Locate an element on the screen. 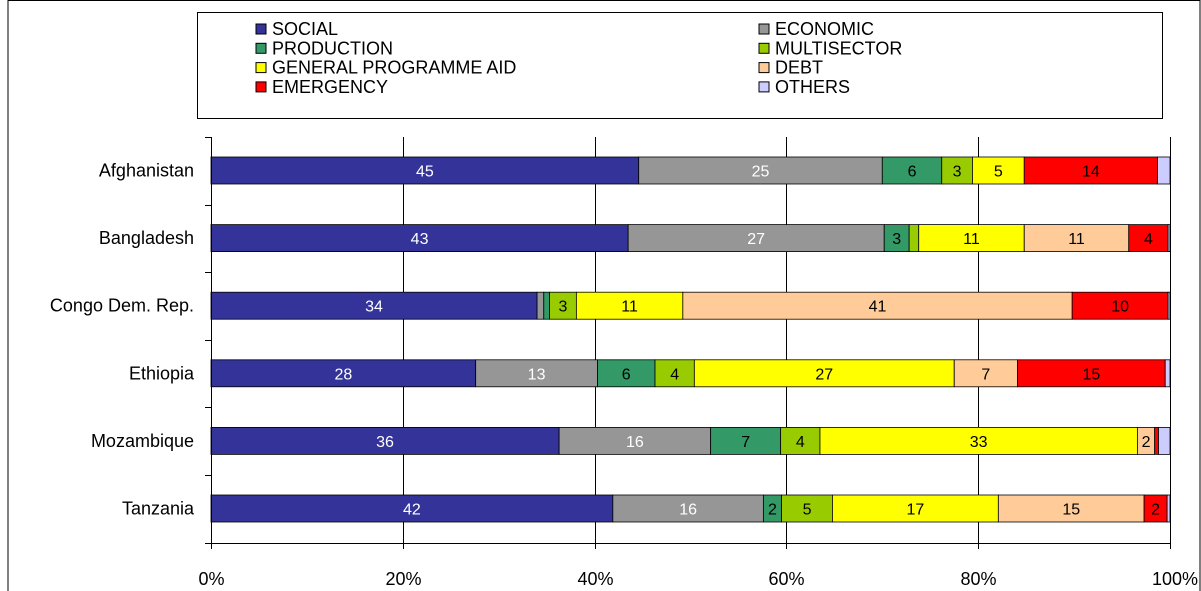 The height and width of the screenshot is (591, 1201). data-label-bangladesh-social: 43 is located at coordinates (420, 239).